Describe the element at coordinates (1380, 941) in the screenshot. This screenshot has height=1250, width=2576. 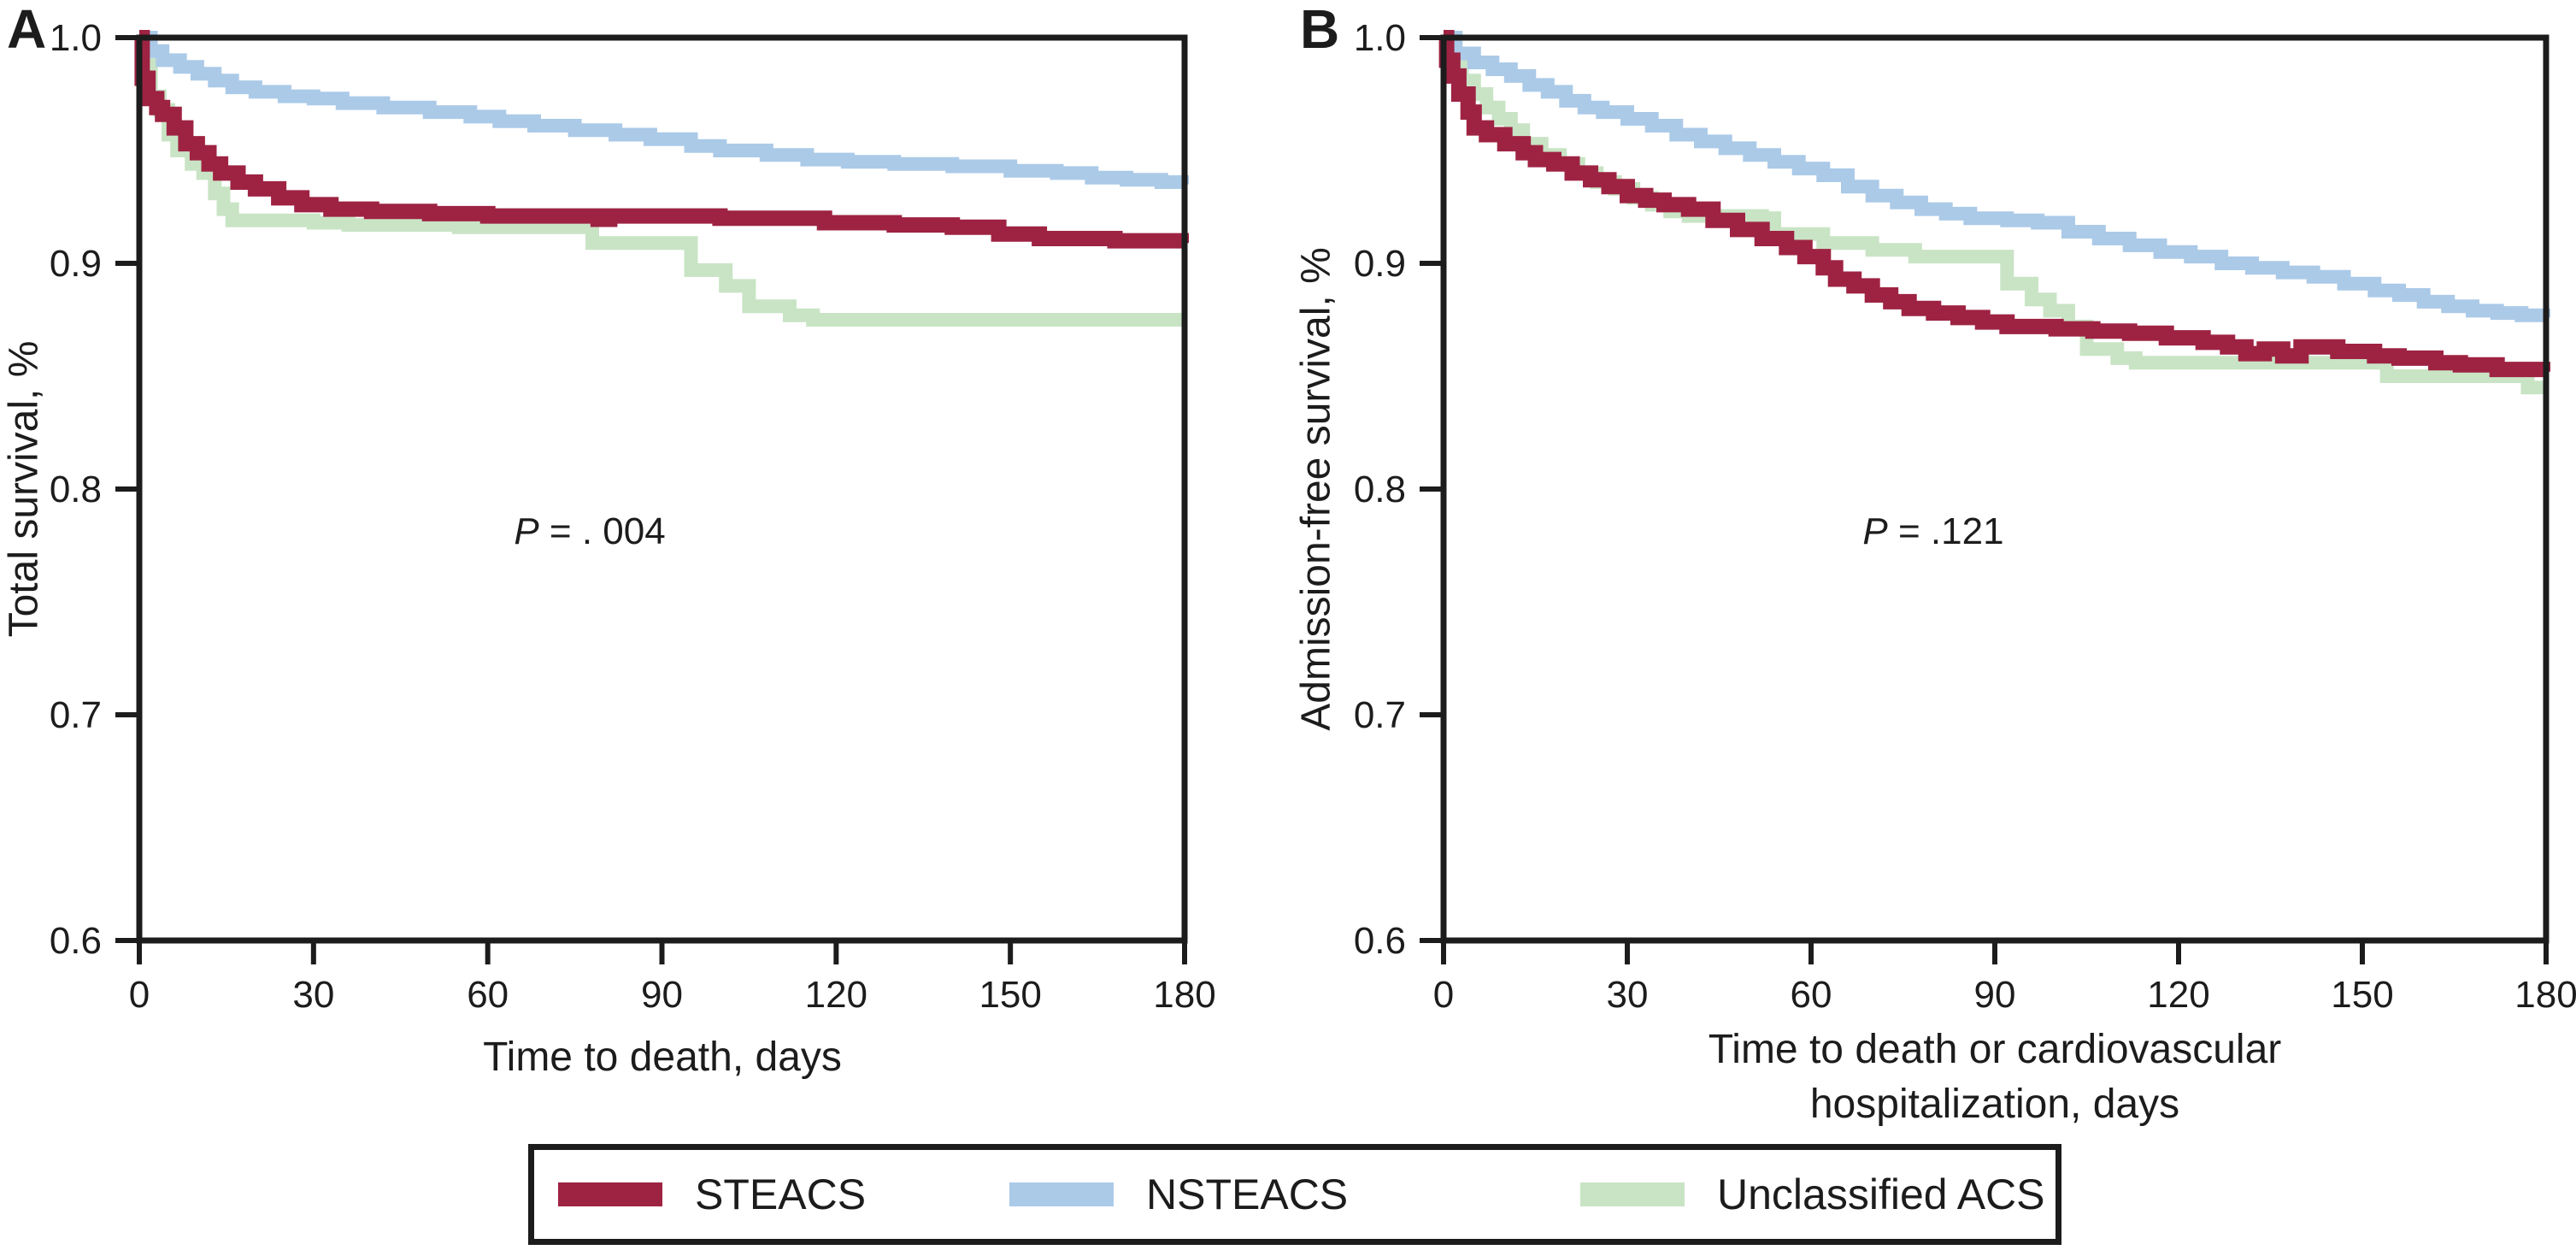
I see `panel-b-y-tick-label: 0.6` at that location.